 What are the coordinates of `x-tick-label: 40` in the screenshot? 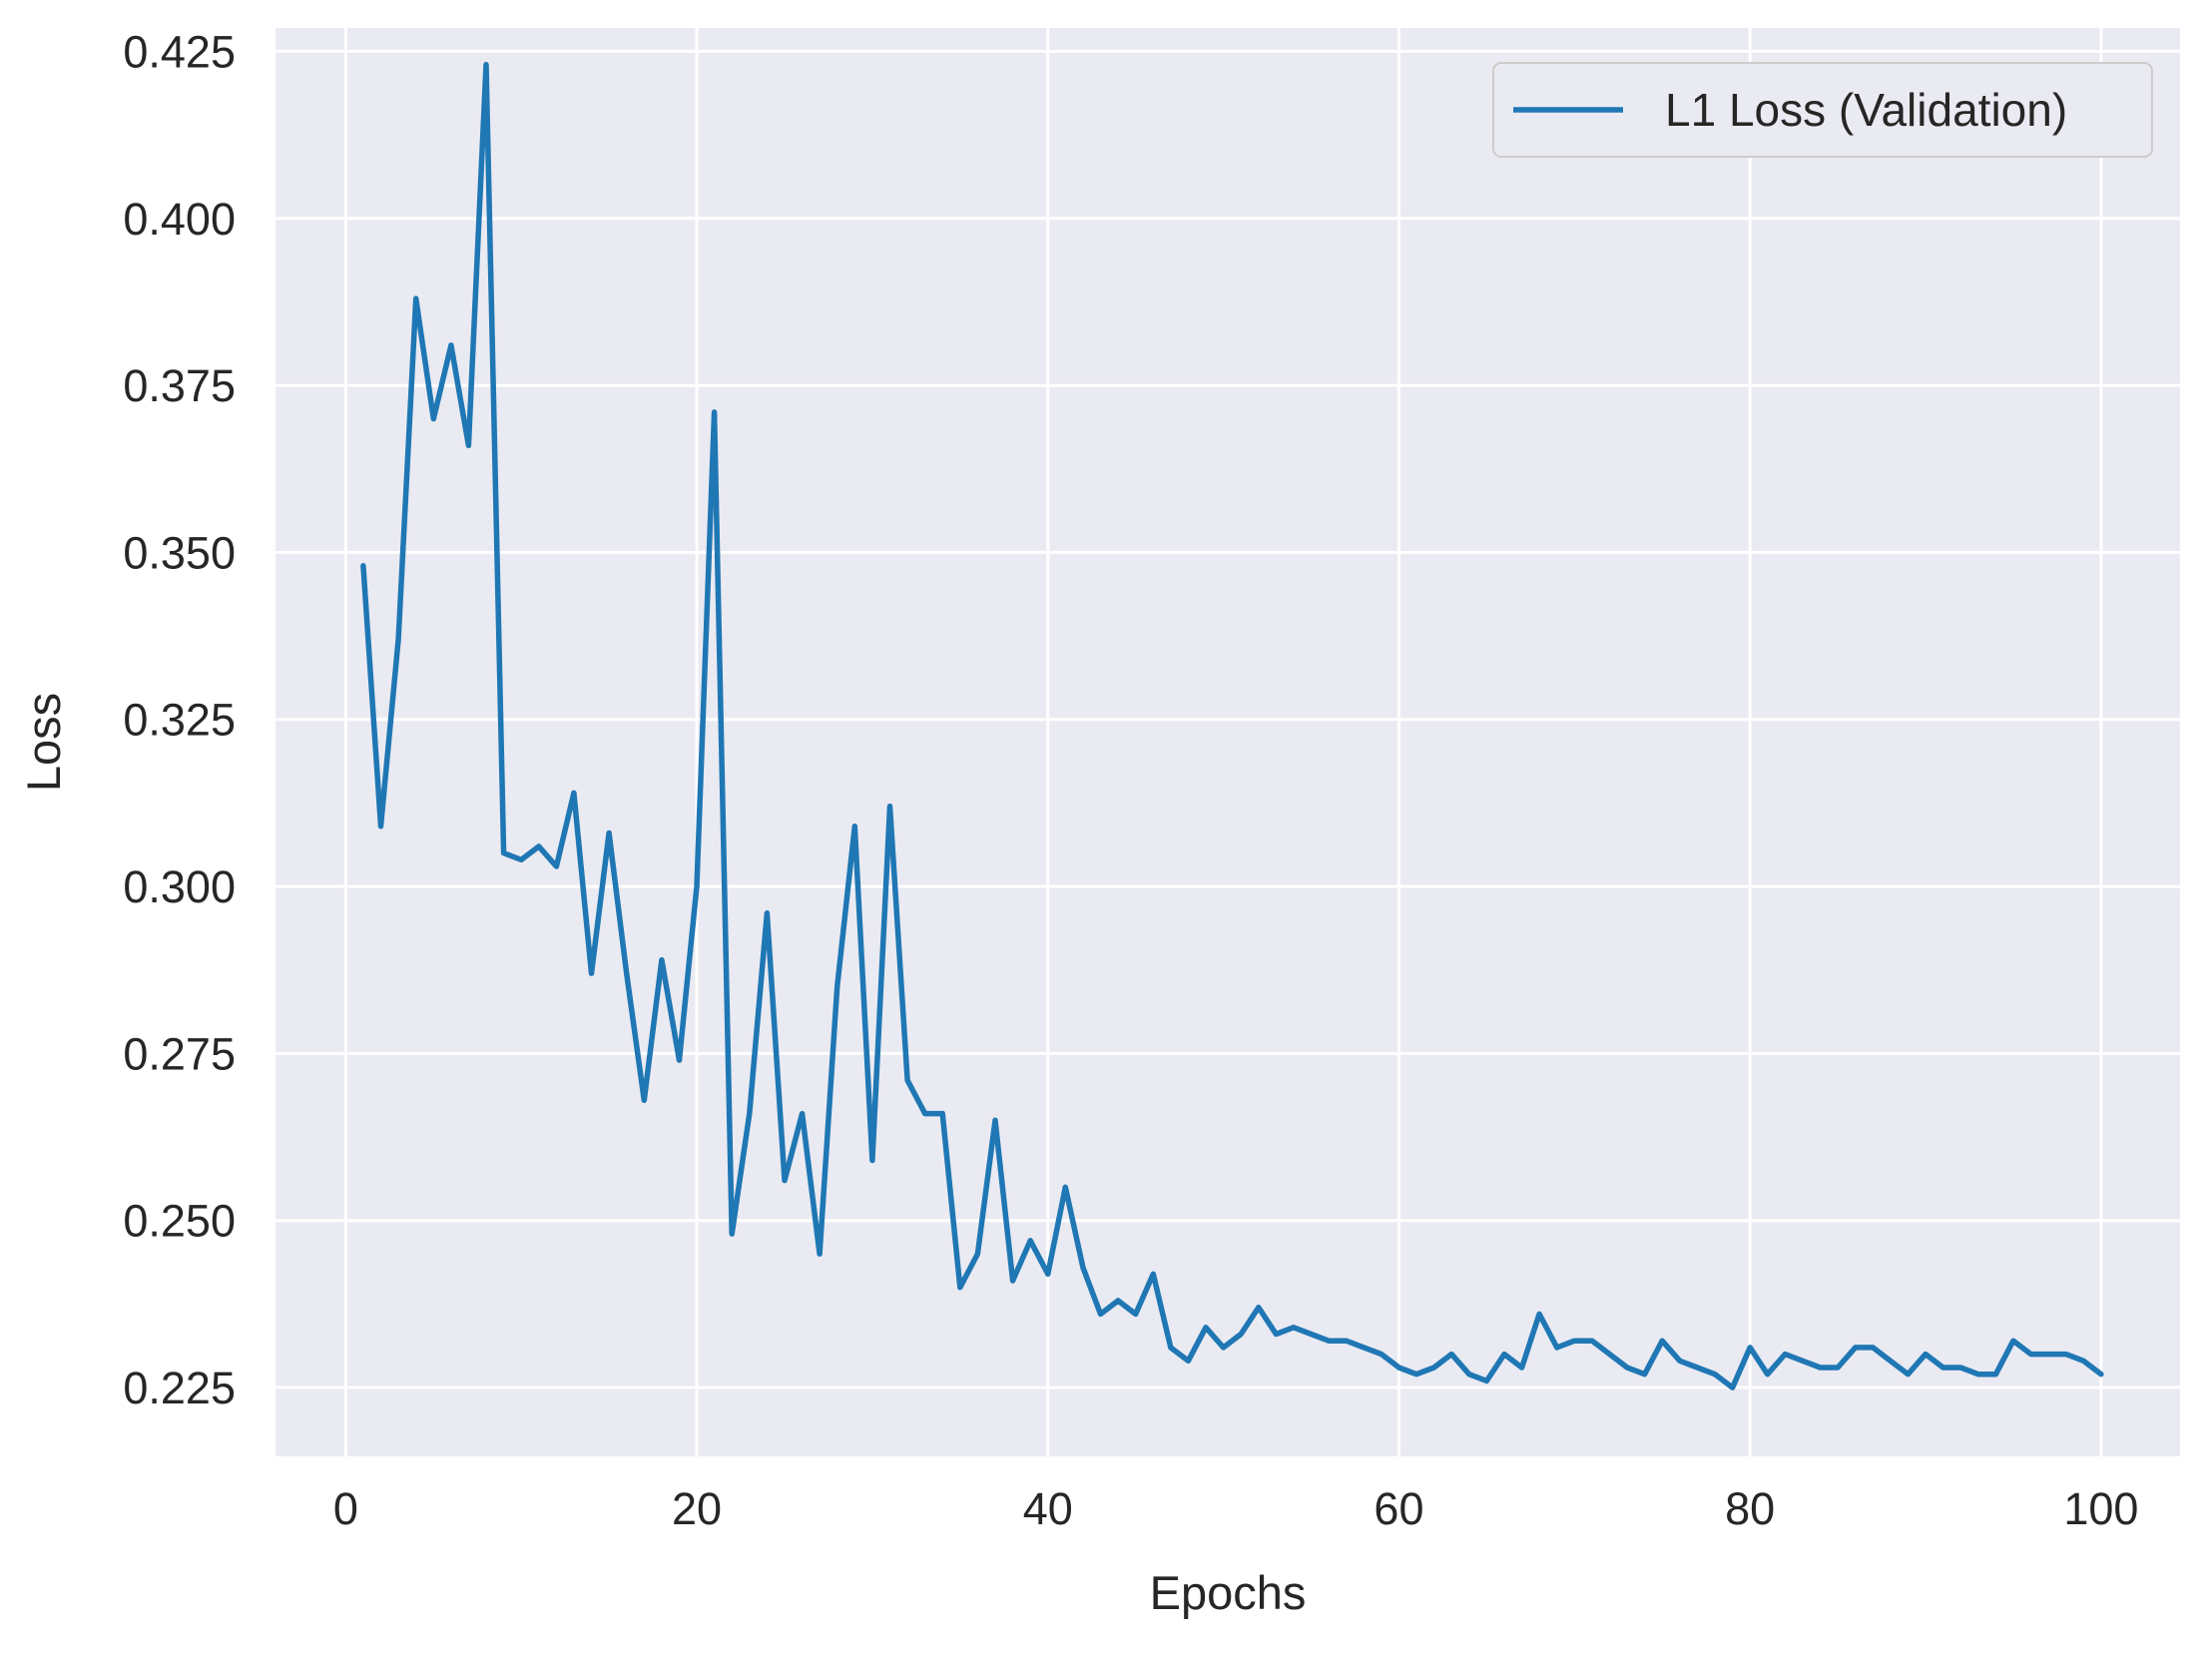 It's located at (1048, 1508).